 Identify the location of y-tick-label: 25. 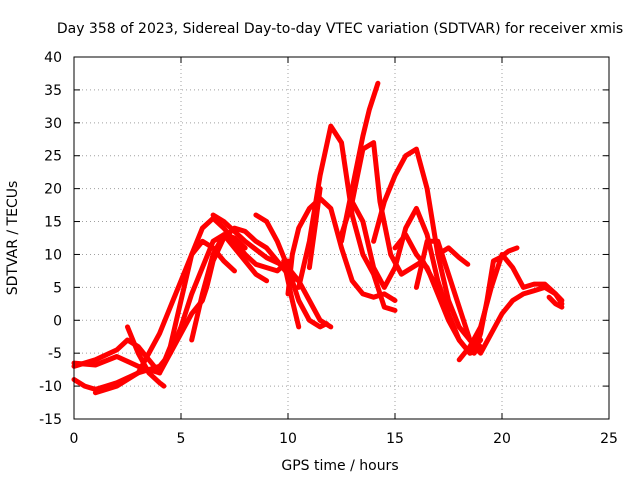
(53, 157).